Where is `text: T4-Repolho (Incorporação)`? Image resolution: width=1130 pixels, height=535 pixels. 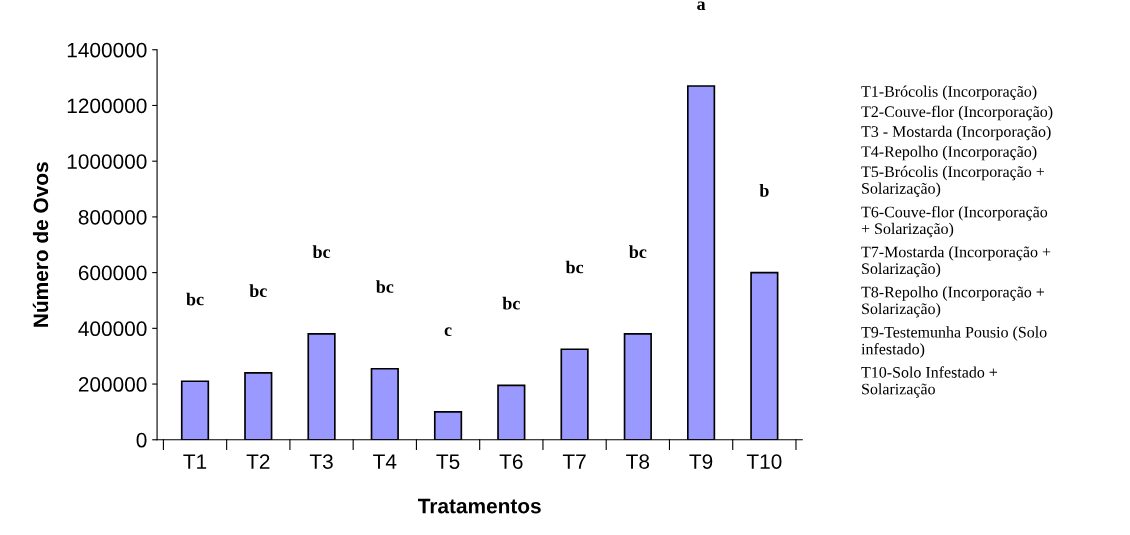 text: T4-Repolho (Incorporação) is located at coordinates (949, 153).